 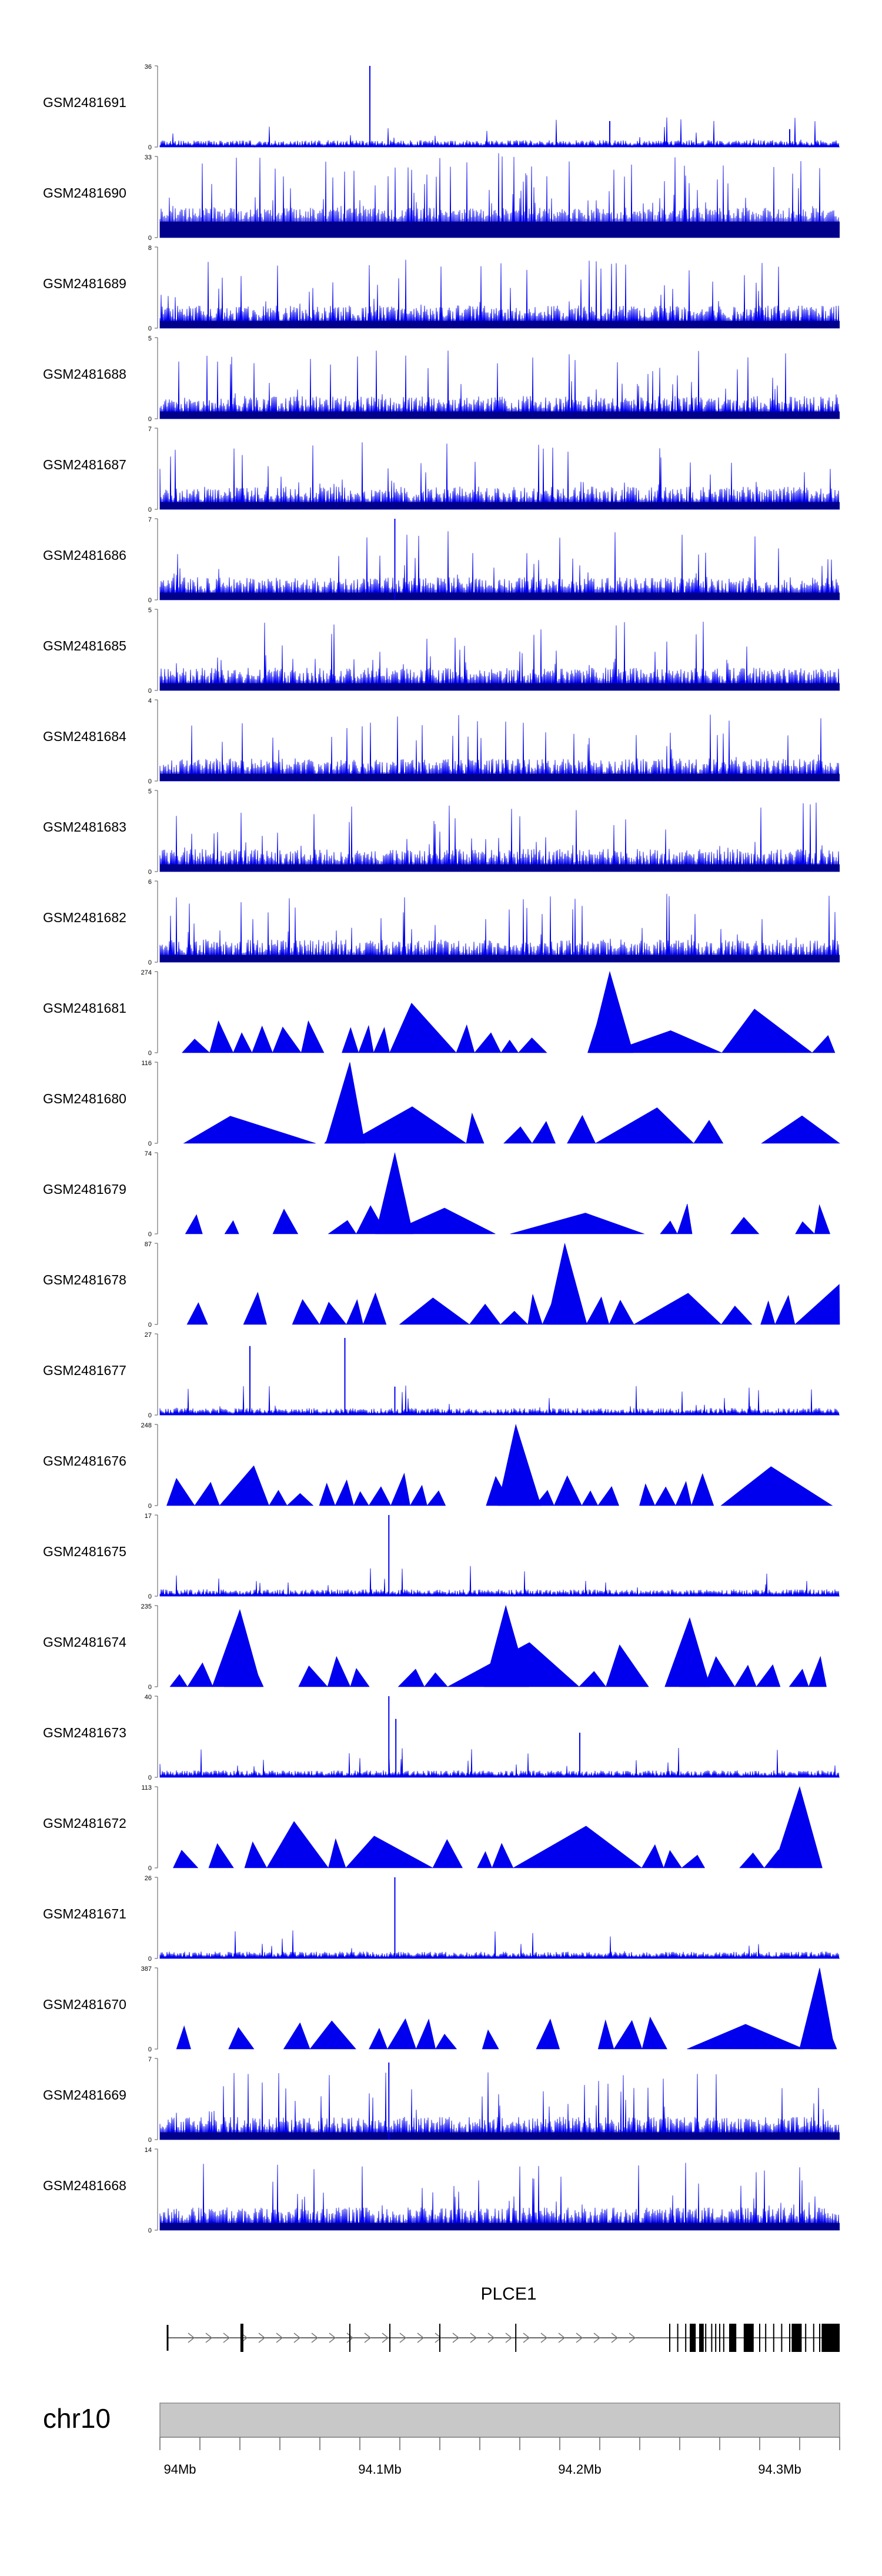 What do you see at coordinates (84, 464) in the screenshot?
I see `track-label: GSM2481687` at bounding box center [84, 464].